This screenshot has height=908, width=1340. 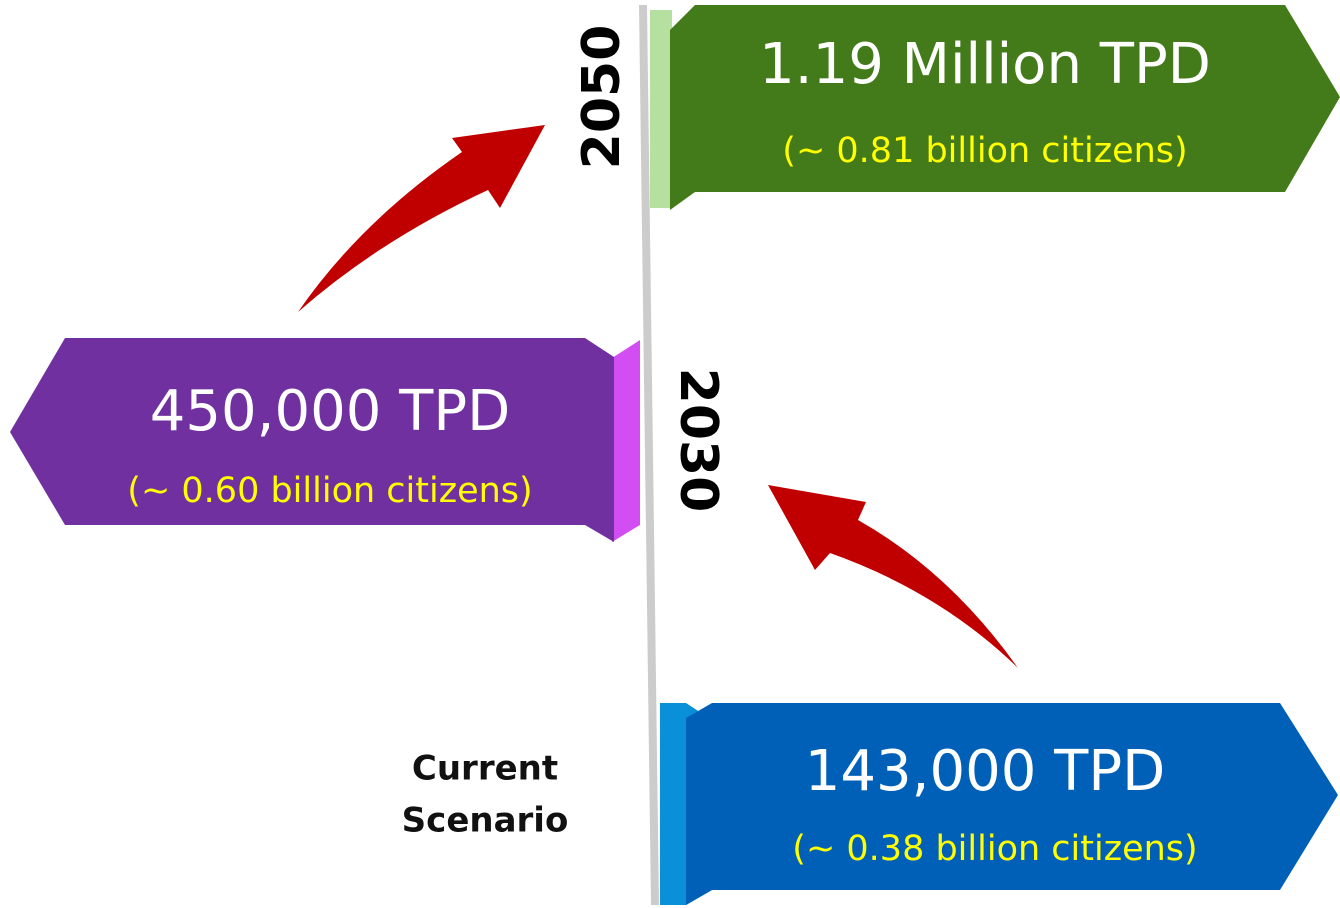 I want to click on sign-2050, so click(x=1005, y=107).